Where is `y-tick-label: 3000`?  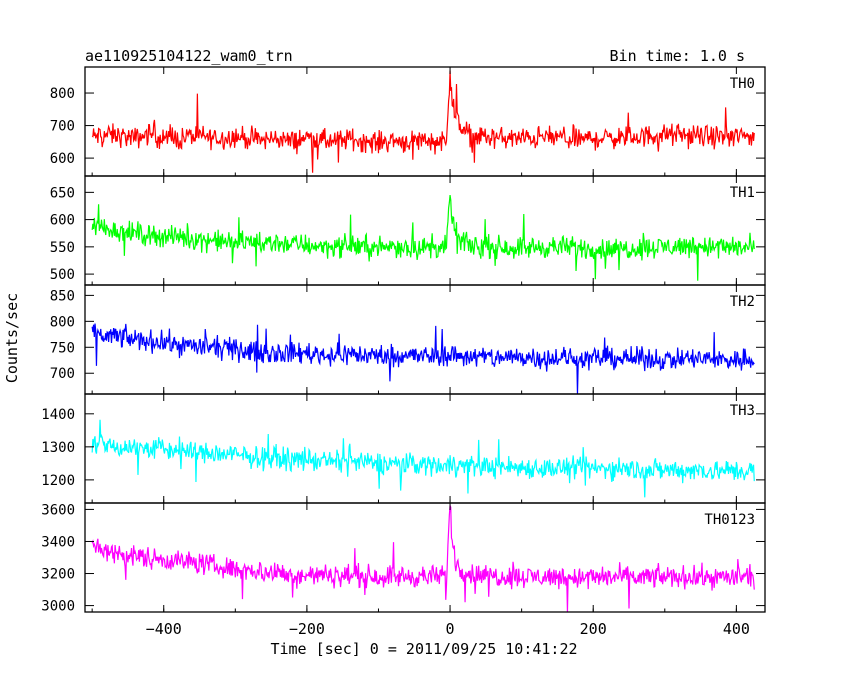 y-tick-label: 3000 is located at coordinates (58, 607).